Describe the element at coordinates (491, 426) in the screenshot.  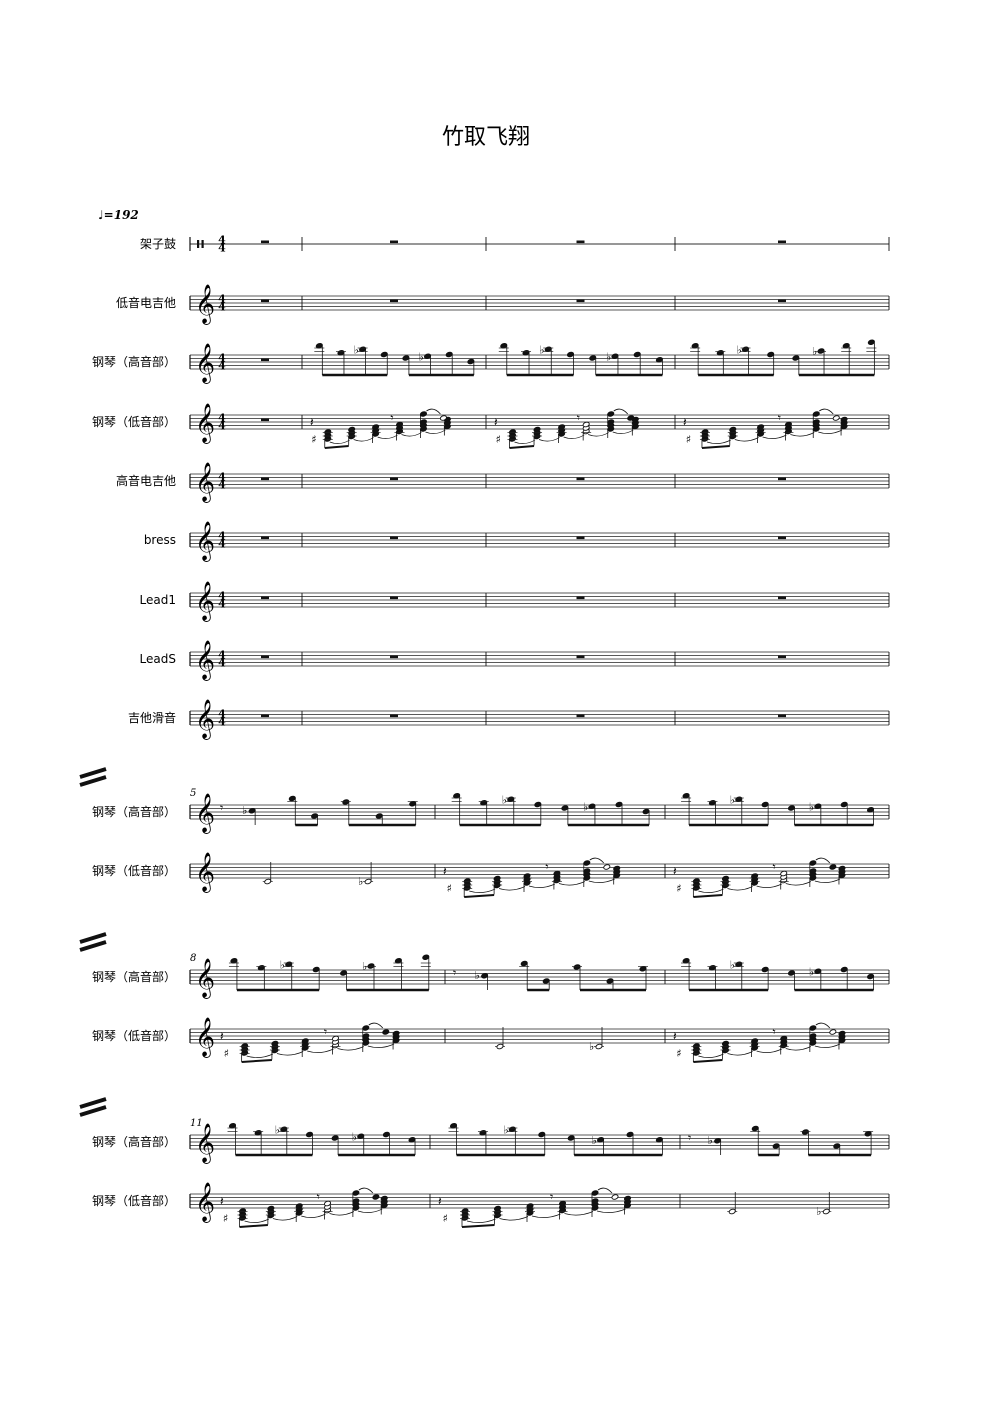
I see `staff-4: 钢琴（低音部） 𝄞 44 𝄽 𝄾 ♯ 𝄽 𝄾 ♯ 𝄽 𝄾 ♯` at that location.